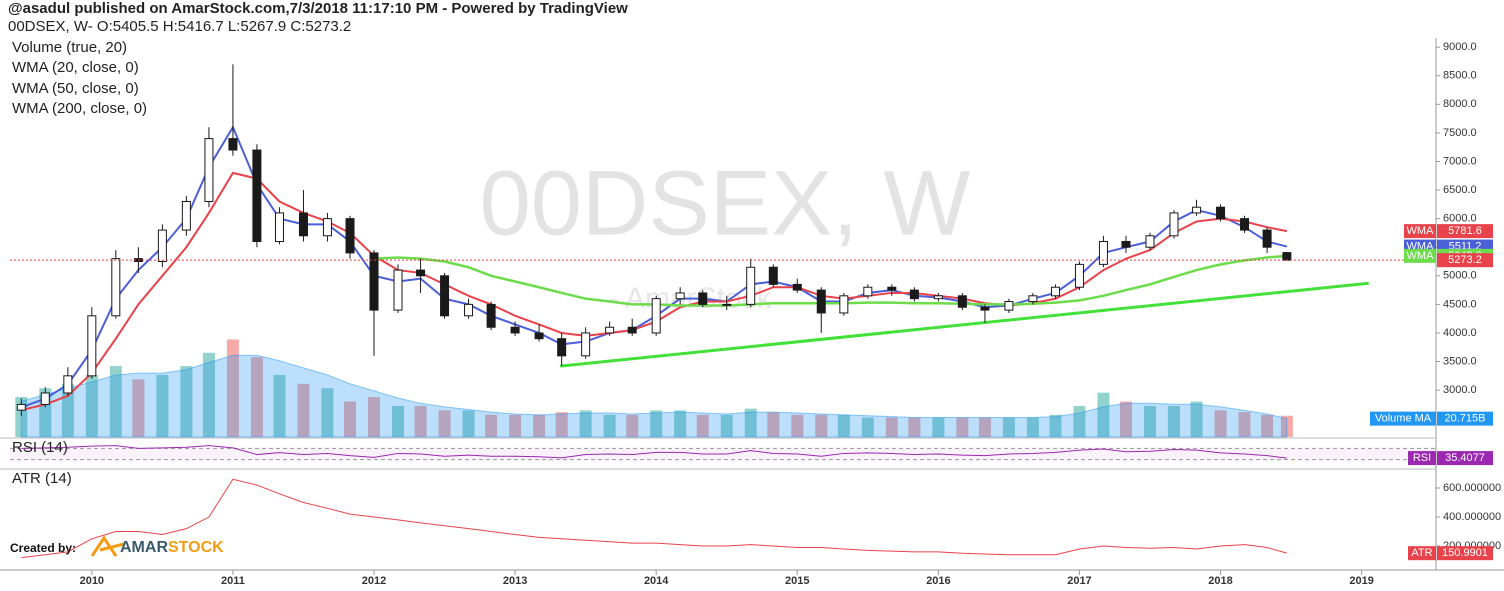 This screenshot has width=1504, height=591. What do you see at coordinates (1460, 276) in the screenshot?
I see `y-tick-label: 5000.0` at bounding box center [1460, 276].